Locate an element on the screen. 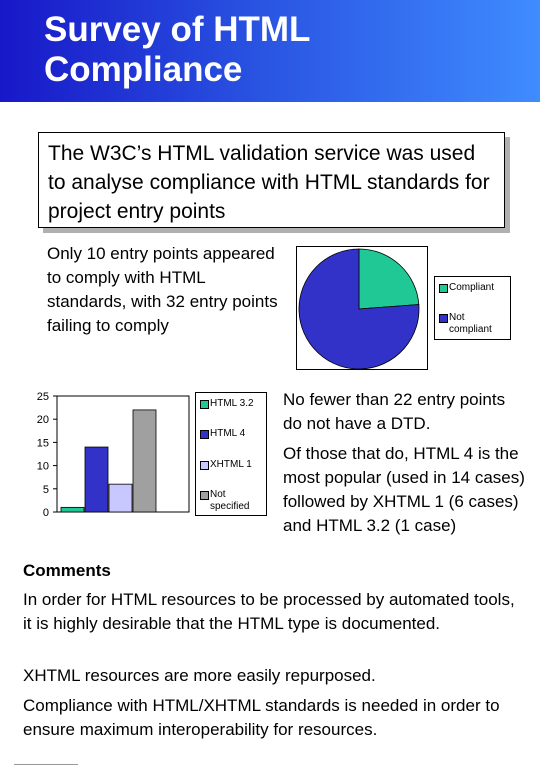 The image size is (540, 779). title-bar: Survey of HTML Compliance is located at coordinates (270, 51).